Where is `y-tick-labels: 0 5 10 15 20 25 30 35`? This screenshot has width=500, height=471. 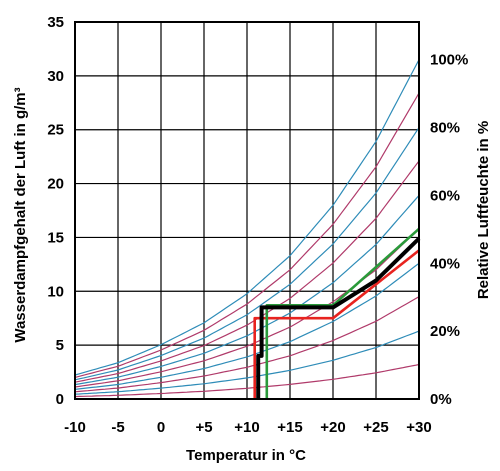 y-tick-labels: 0 5 10 15 20 25 30 35 is located at coordinates (55, 211).